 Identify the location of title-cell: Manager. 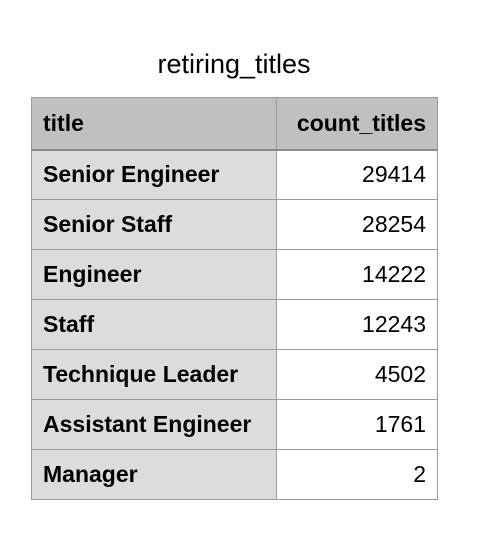
(154, 474).